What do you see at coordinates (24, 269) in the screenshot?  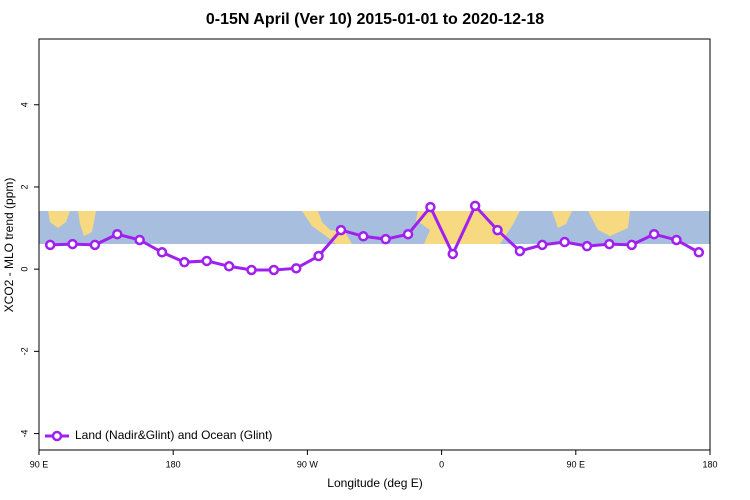 I see `y-tick-label: 0` at bounding box center [24, 269].